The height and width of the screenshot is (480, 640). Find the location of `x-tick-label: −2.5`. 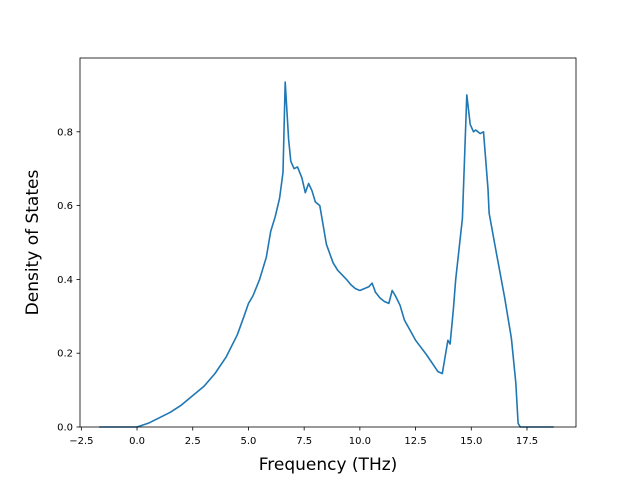

x-tick-label: −2.5 is located at coordinates (81, 441).